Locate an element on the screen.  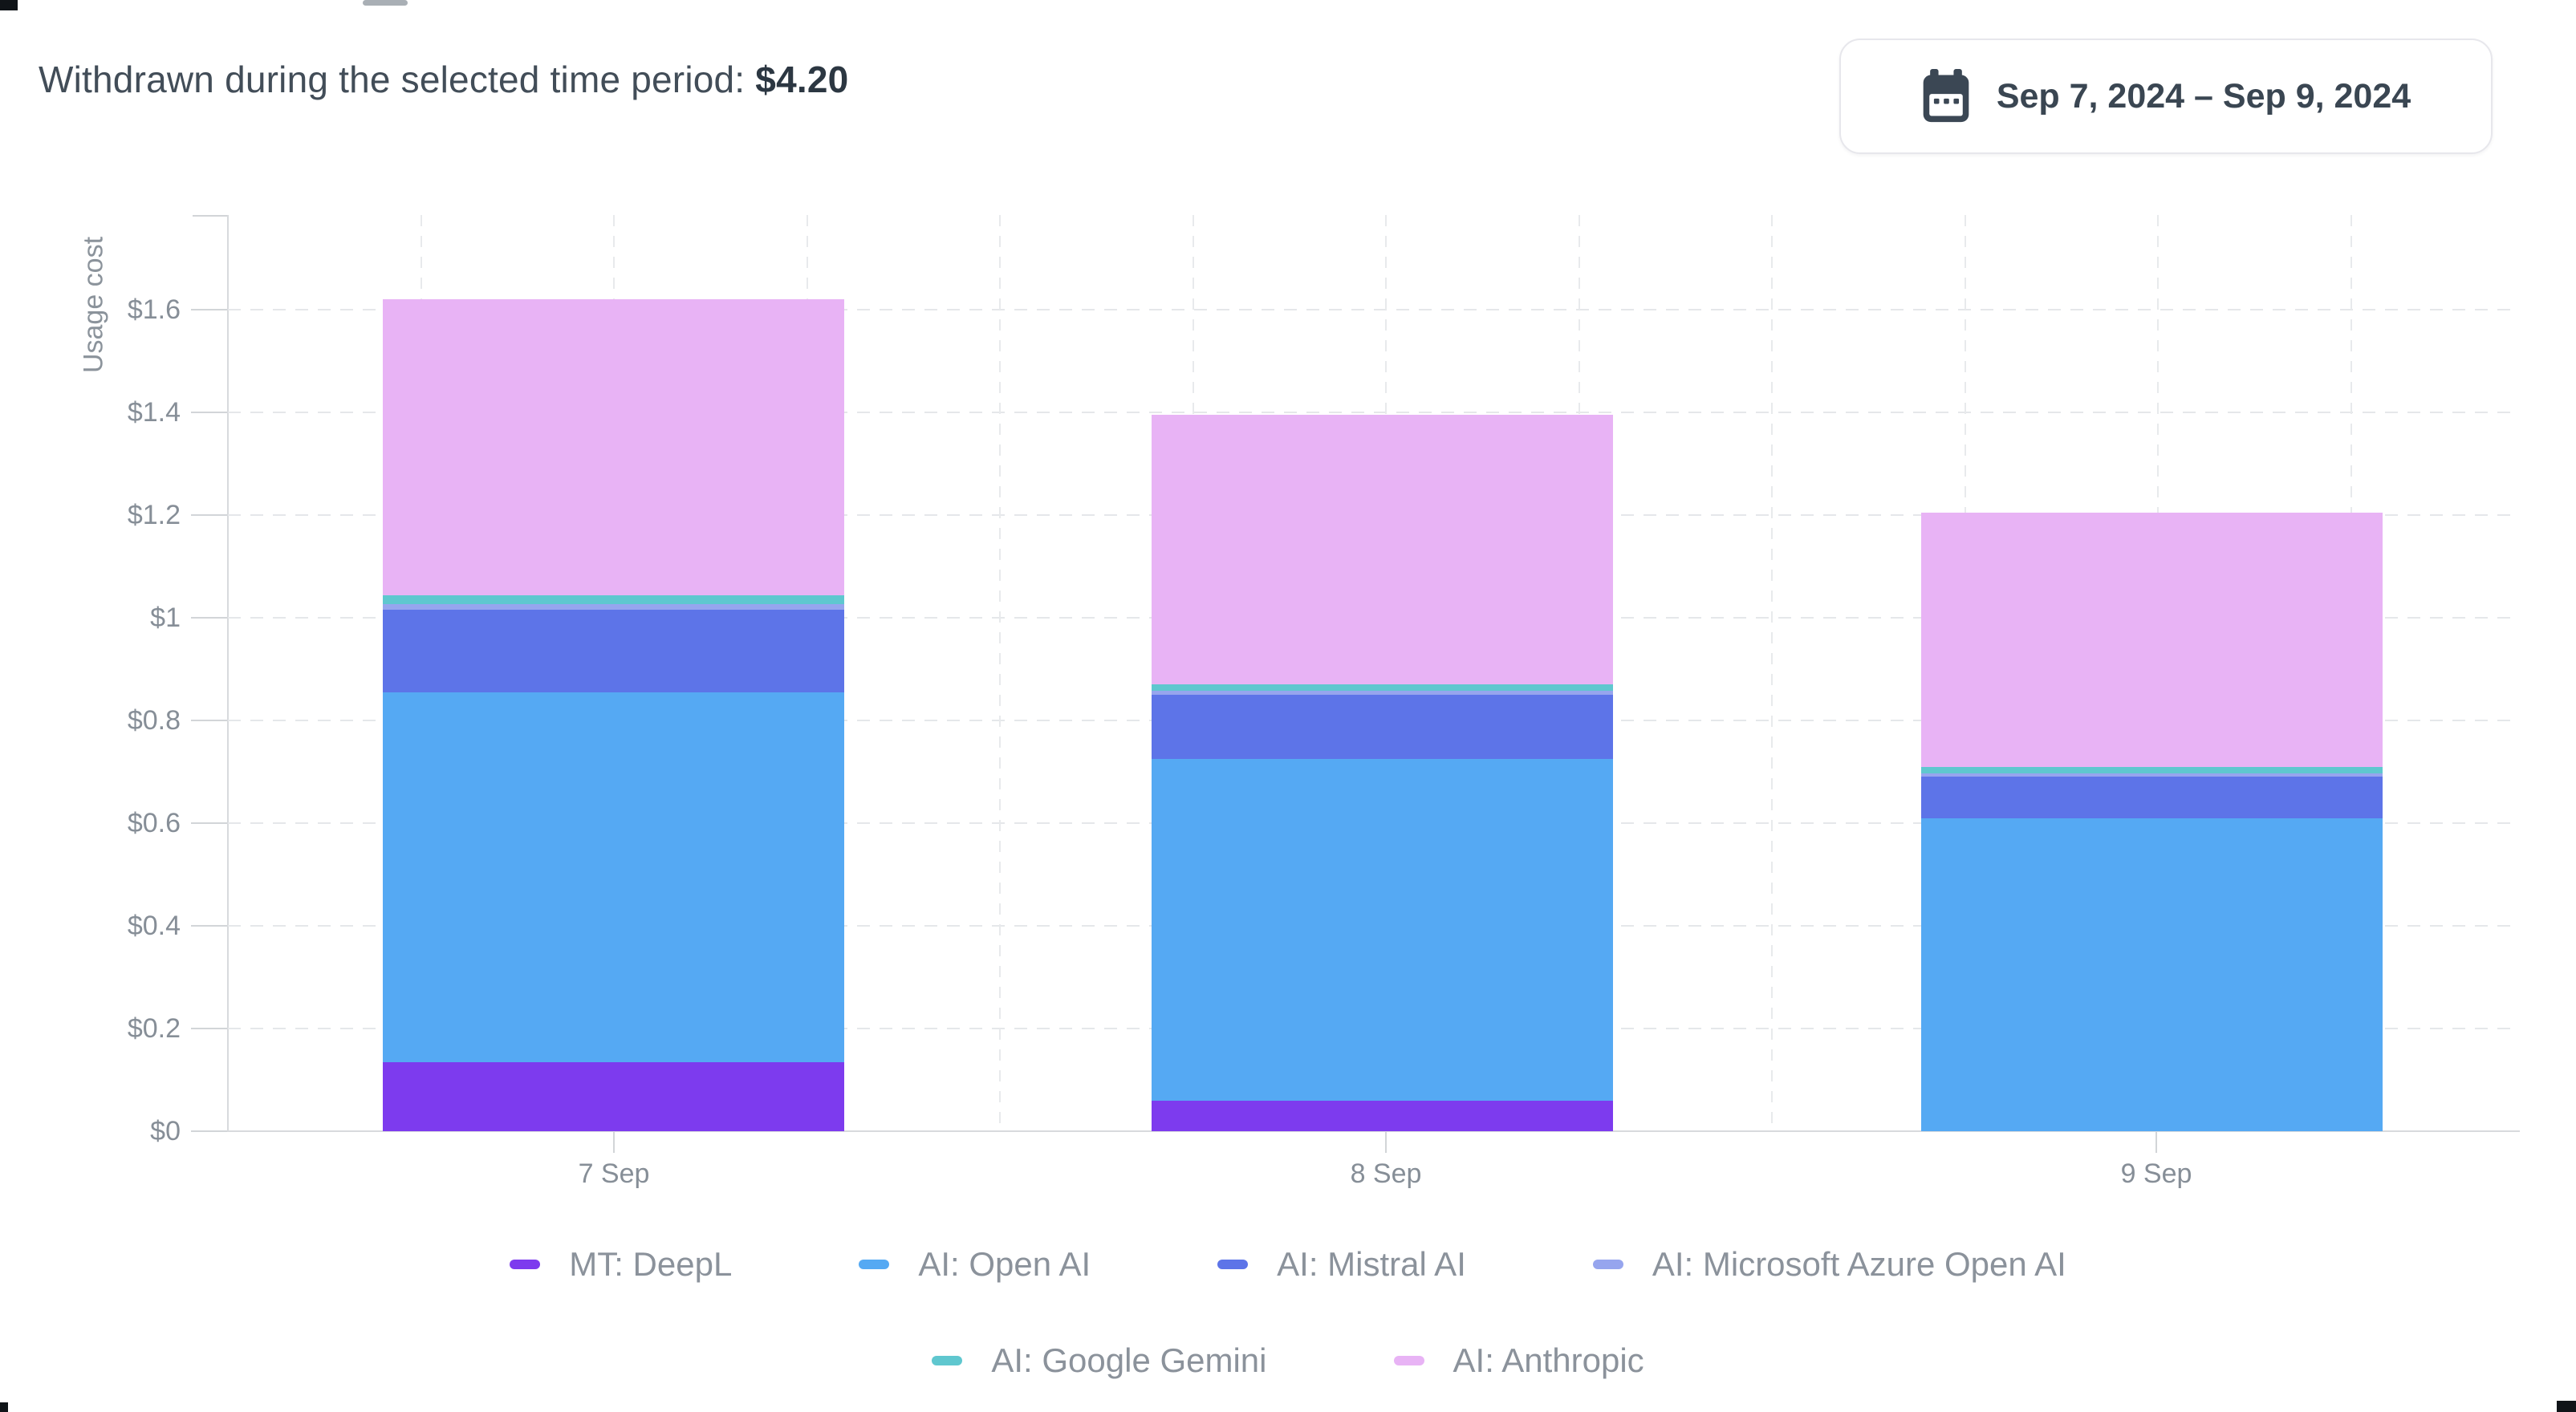
legend-item: AI: Open AI is located at coordinates (975, 1264).